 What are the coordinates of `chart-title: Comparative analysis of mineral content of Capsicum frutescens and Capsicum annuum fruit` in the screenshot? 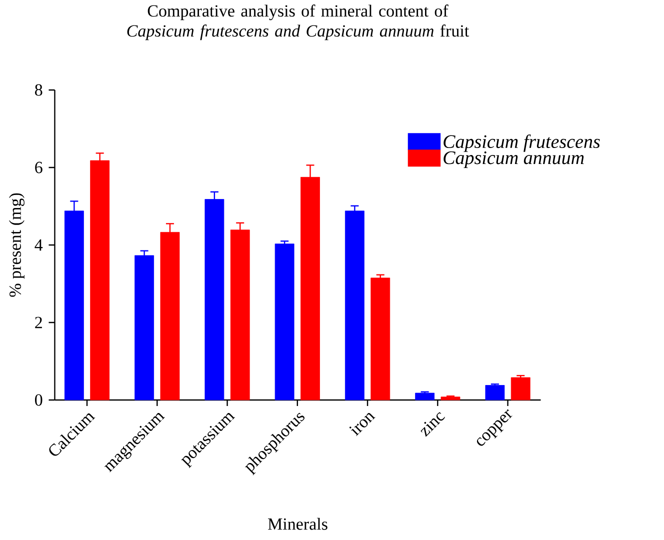 It's located at (298, 22).